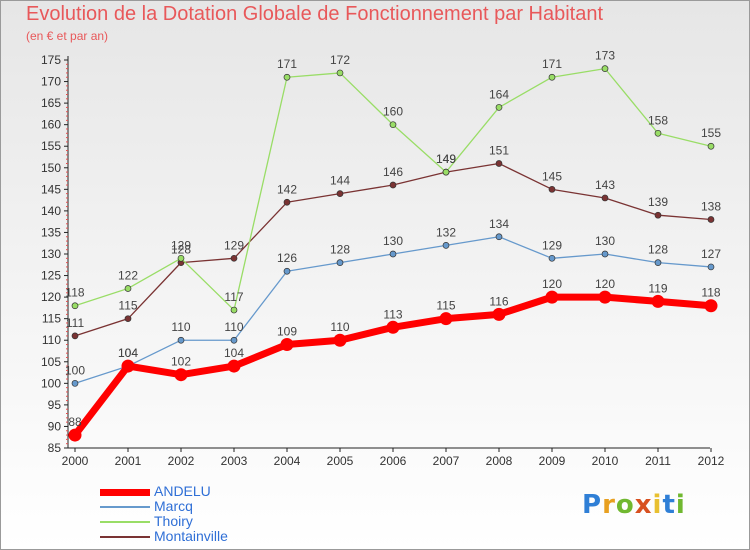  What do you see at coordinates (181, 362) in the screenshot?
I see `data-label: 102` at bounding box center [181, 362].